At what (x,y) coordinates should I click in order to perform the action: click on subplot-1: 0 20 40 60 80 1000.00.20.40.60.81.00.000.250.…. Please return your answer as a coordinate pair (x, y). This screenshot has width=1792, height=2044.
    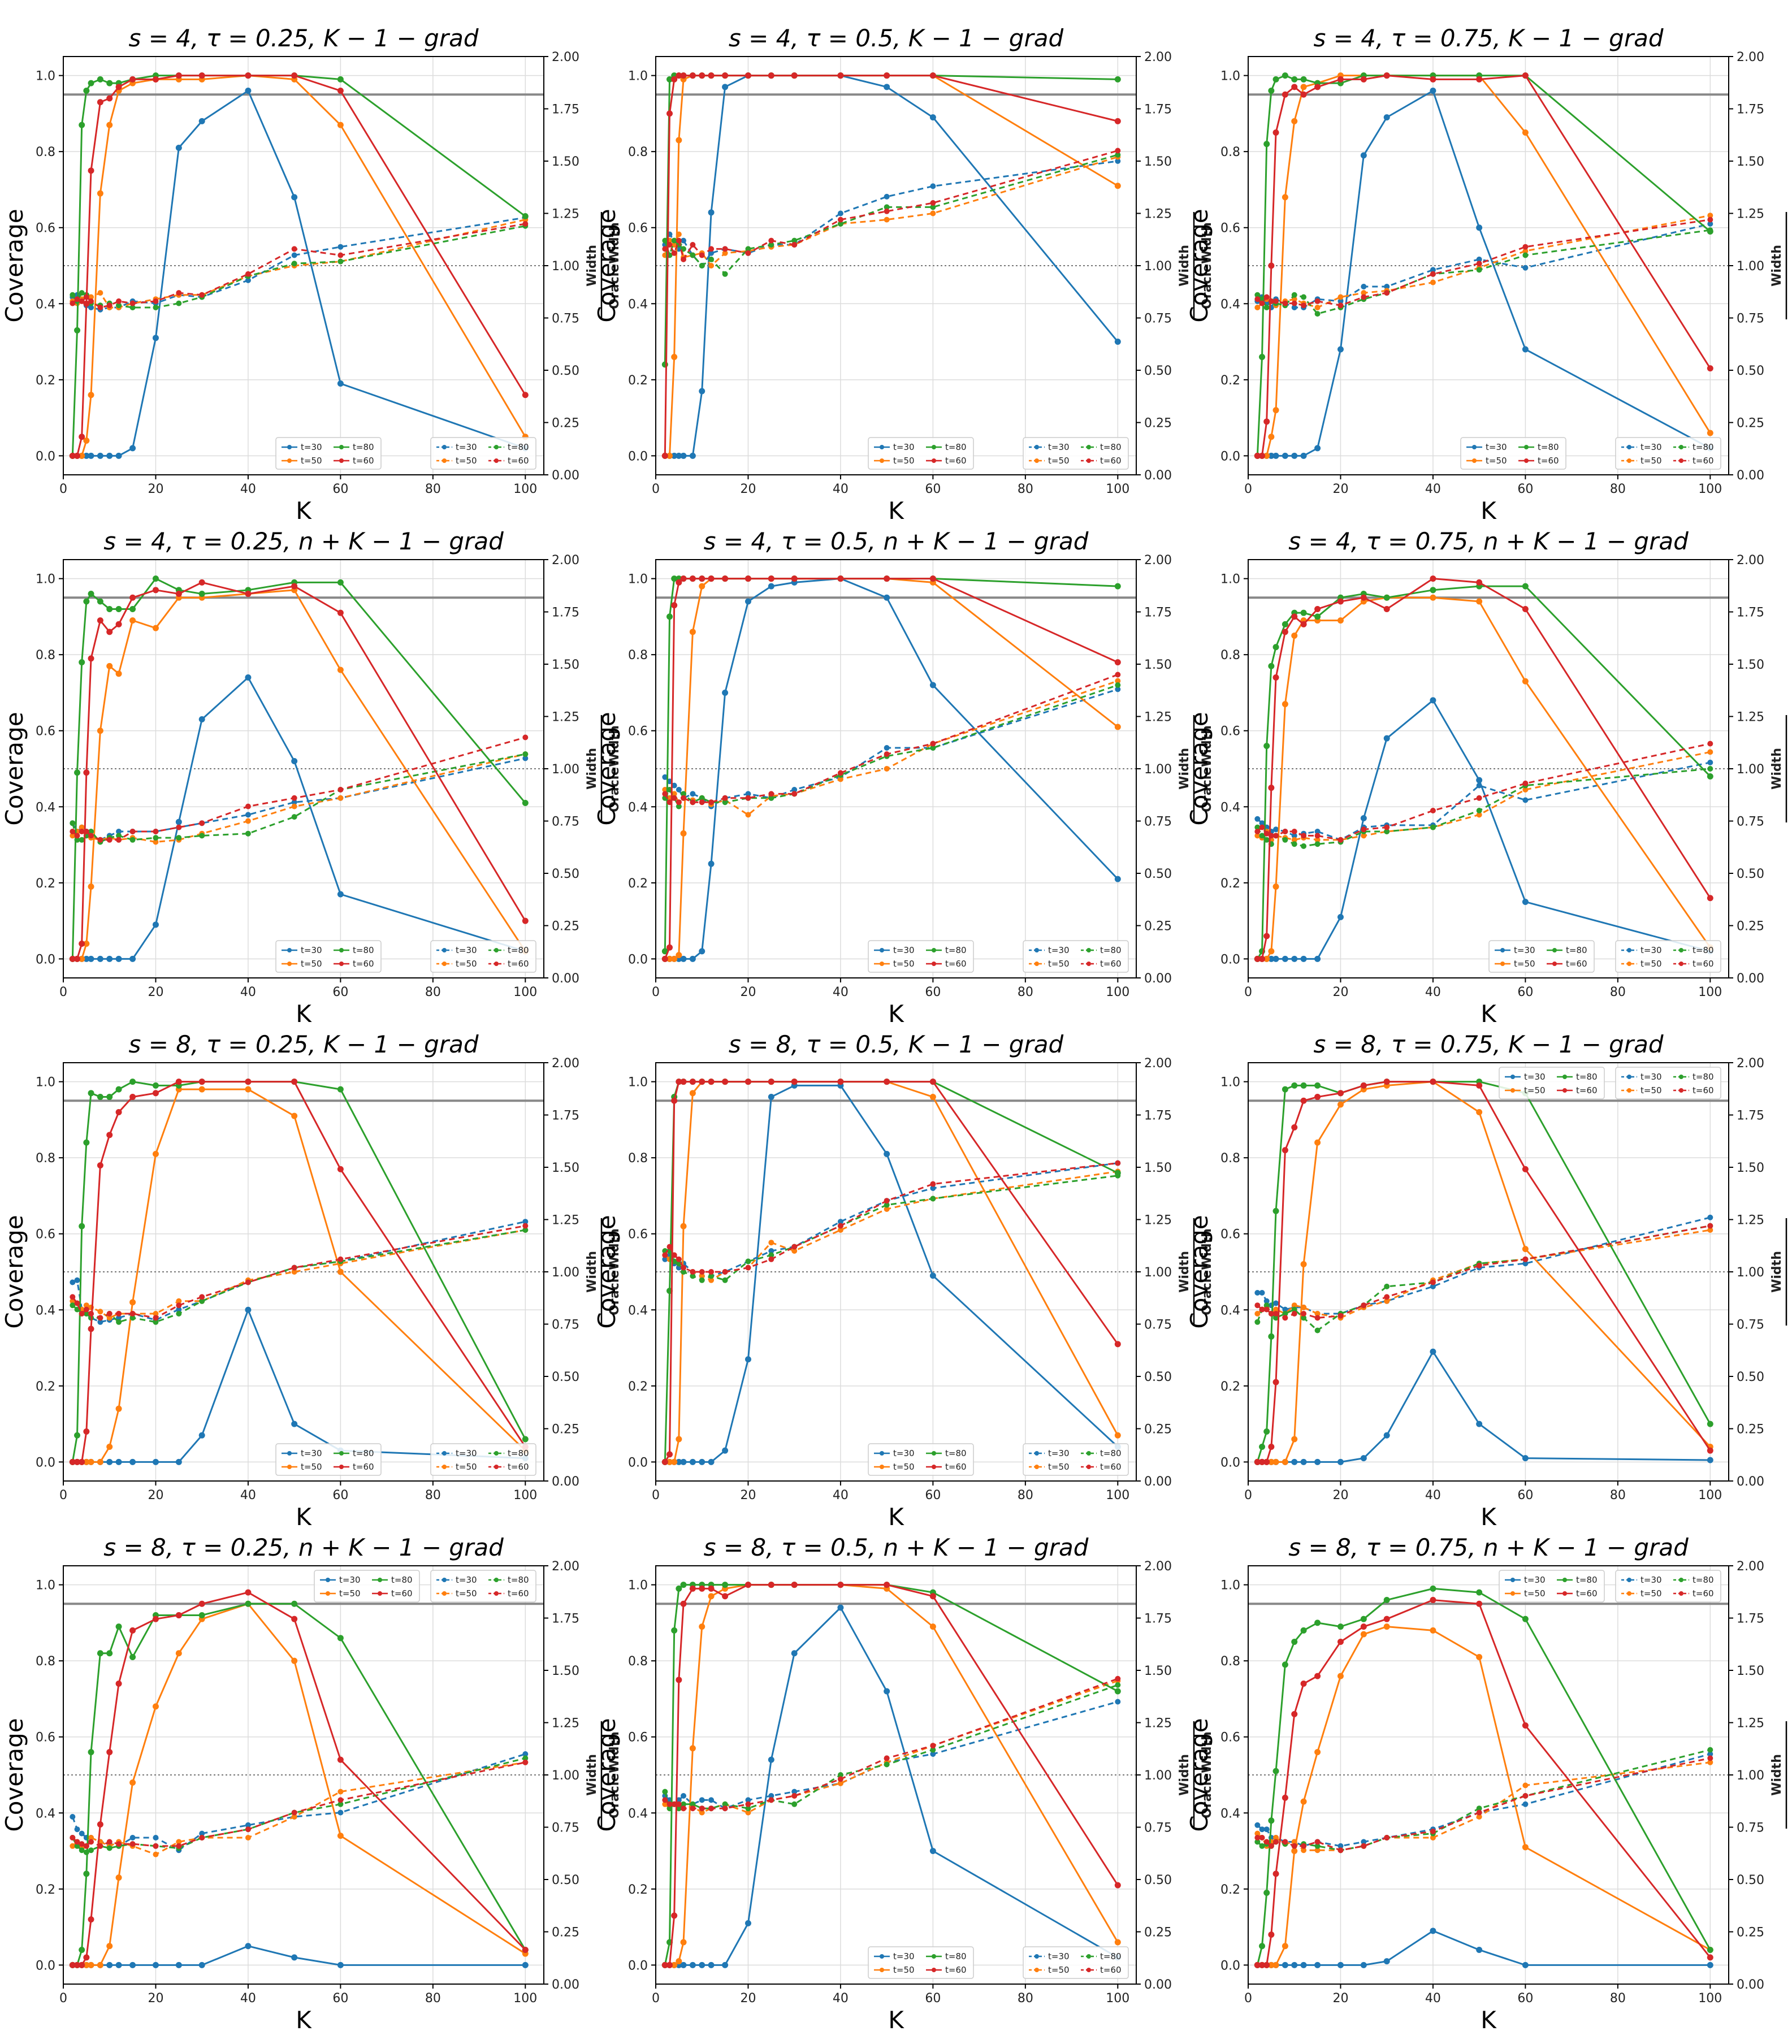
    Looking at the image, I should click on (311, 274).